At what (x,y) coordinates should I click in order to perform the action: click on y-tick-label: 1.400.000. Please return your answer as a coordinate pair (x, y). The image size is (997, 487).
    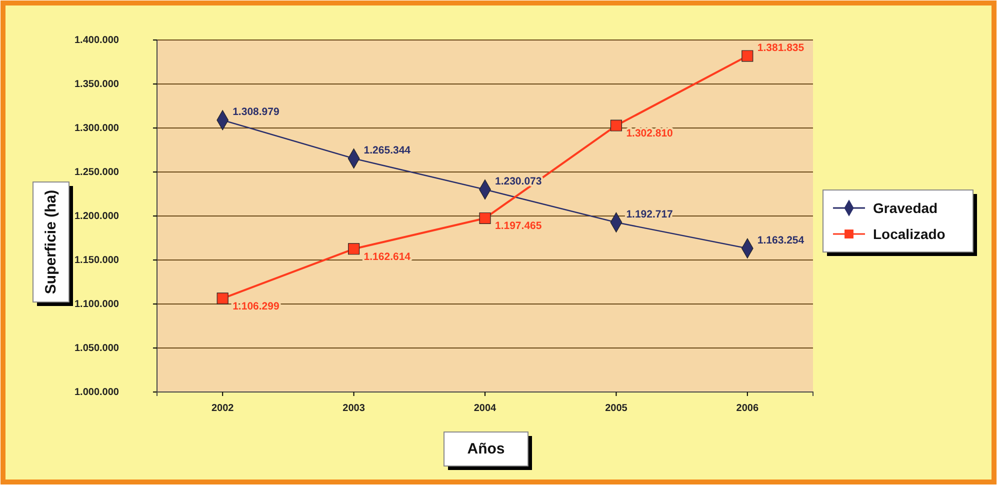
    Looking at the image, I should click on (97, 40).